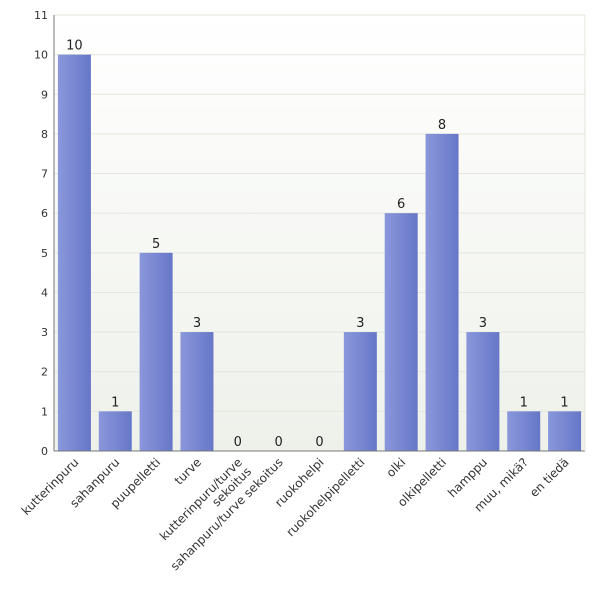 This screenshot has width=600, height=600. Describe the element at coordinates (44, 174) in the screenshot. I see `y-tick-label: 7` at that location.